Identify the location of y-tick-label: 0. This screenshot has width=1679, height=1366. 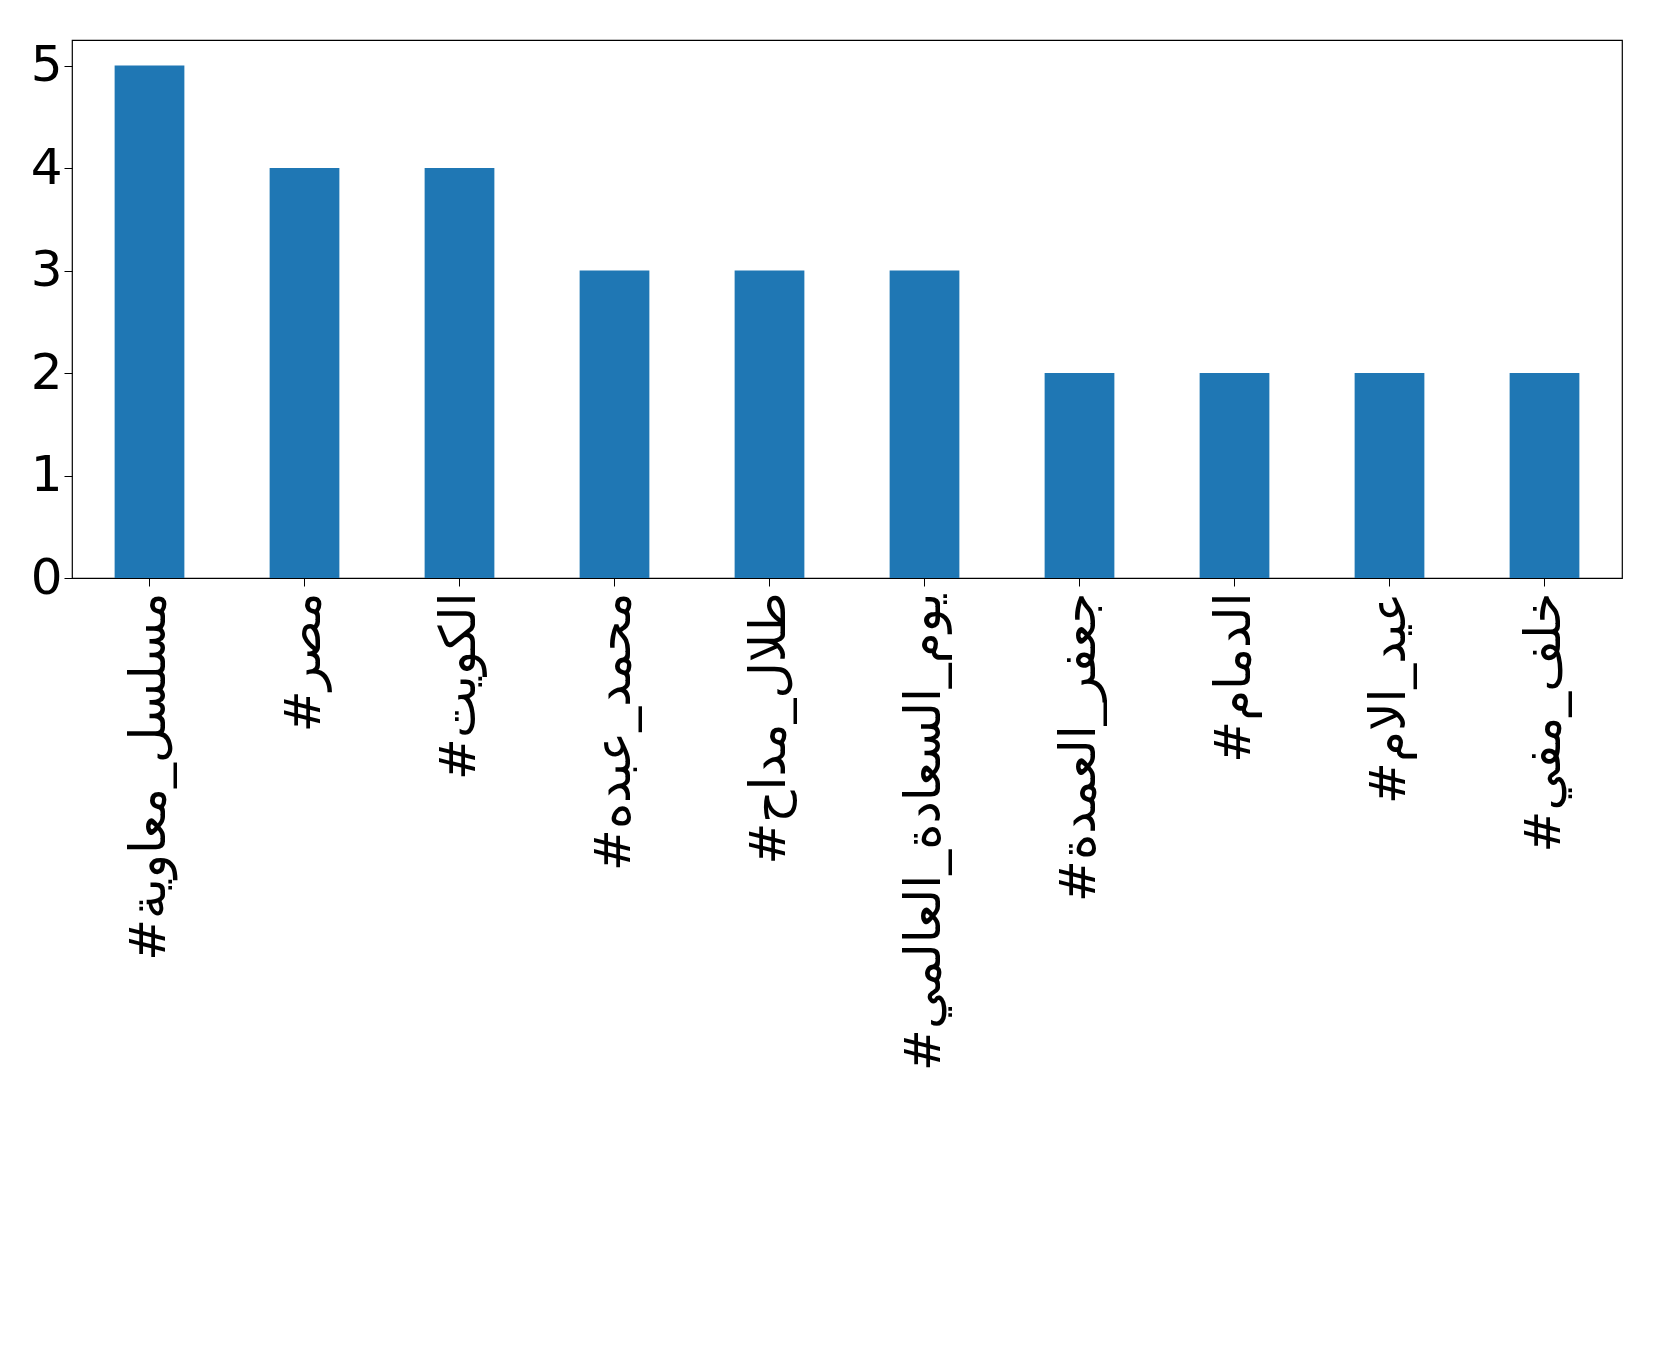
(46, 576).